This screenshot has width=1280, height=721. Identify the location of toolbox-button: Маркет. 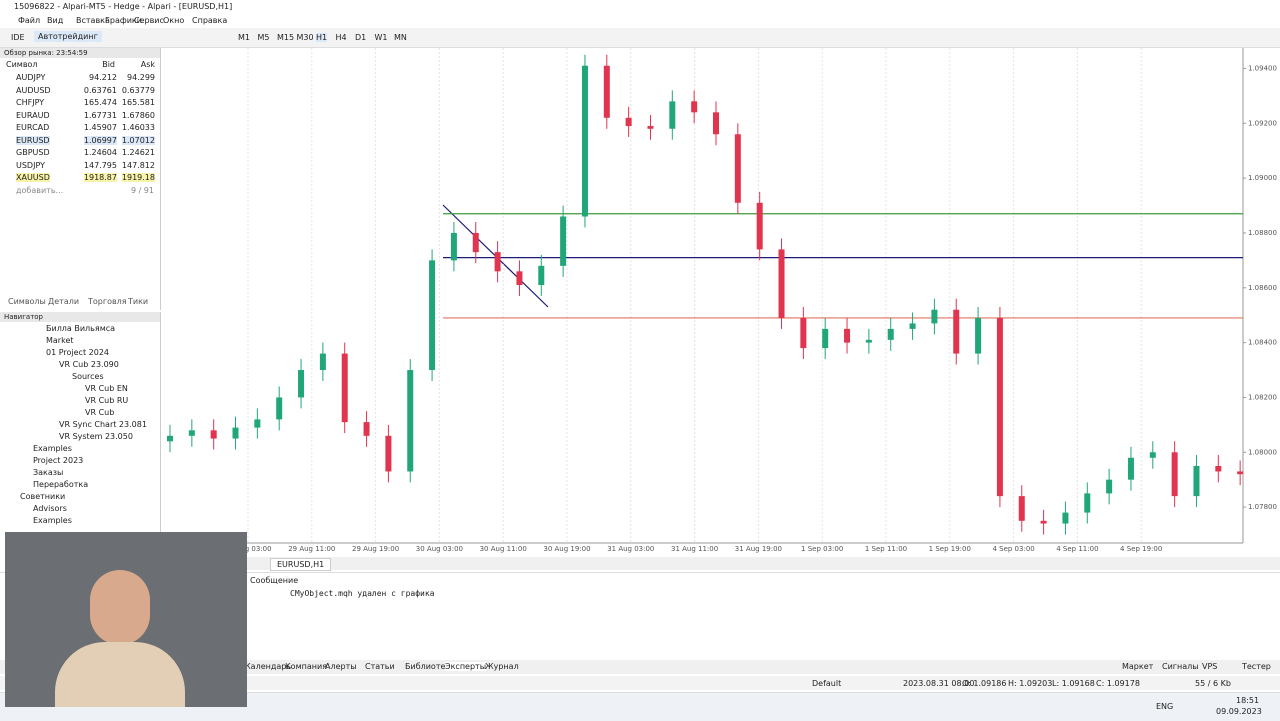
(1138, 666).